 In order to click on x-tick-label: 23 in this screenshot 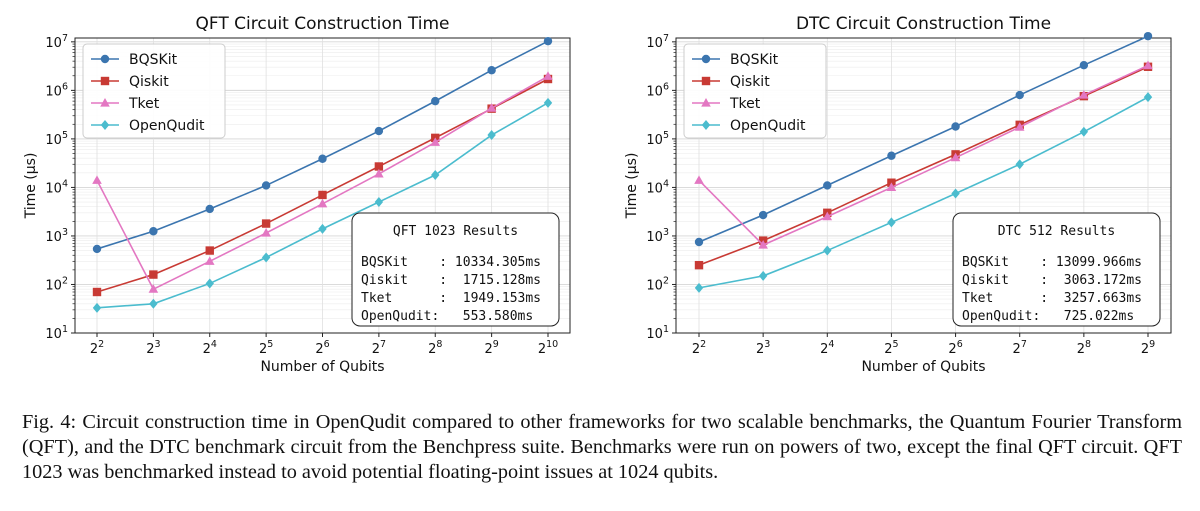, I will do `click(763, 348)`.